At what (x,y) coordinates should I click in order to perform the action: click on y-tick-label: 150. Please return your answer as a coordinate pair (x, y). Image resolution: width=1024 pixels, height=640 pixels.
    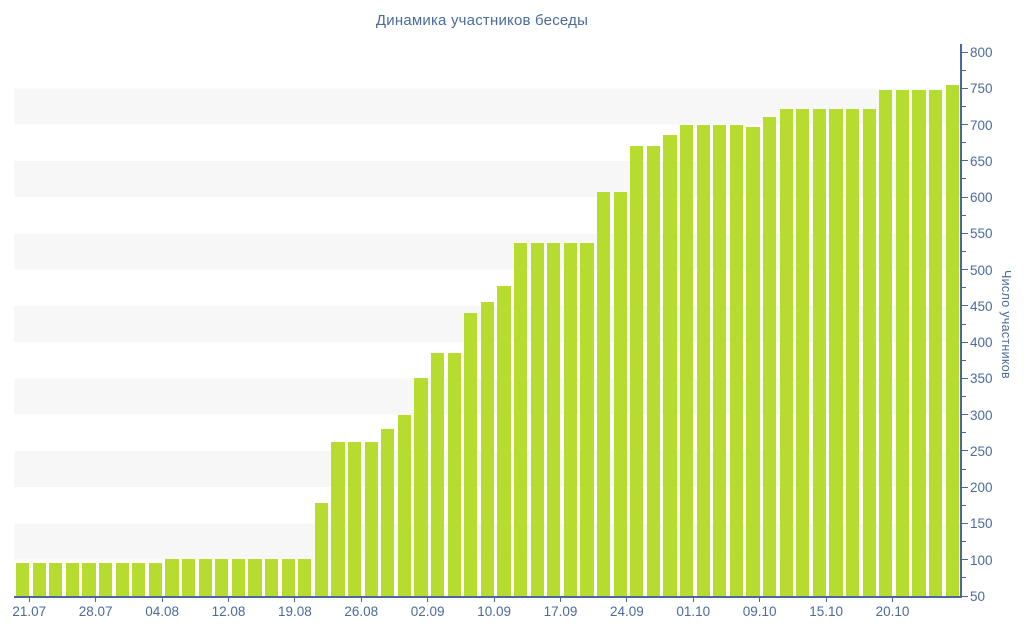
    Looking at the image, I should click on (981, 524).